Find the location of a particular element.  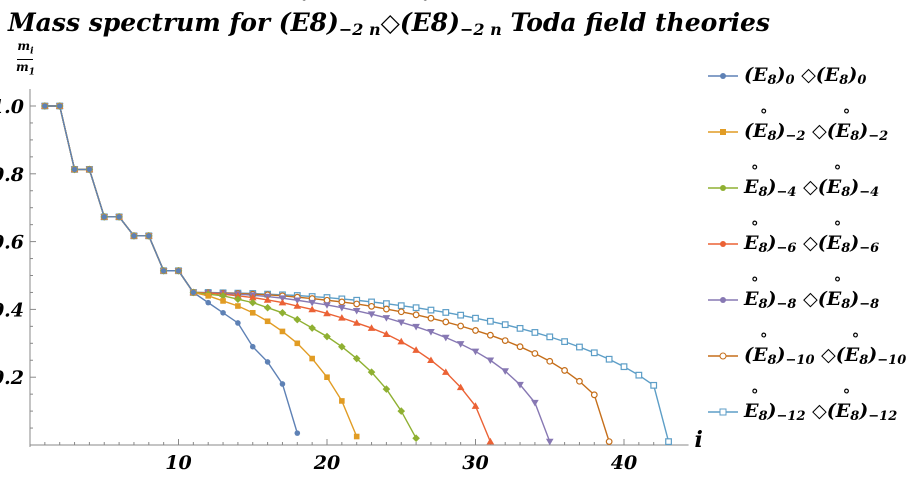

x-axis-label: i is located at coordinates (699, 440).